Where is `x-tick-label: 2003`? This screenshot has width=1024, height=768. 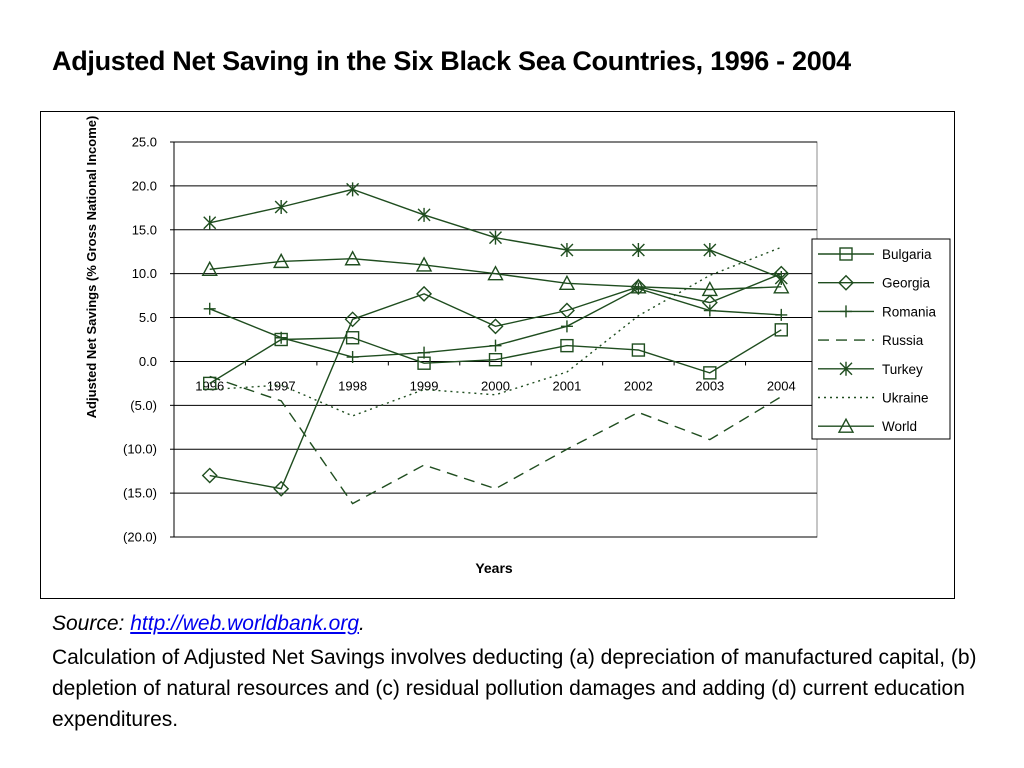 x-tick-label: 2003 is located at coordinates (709, 385).